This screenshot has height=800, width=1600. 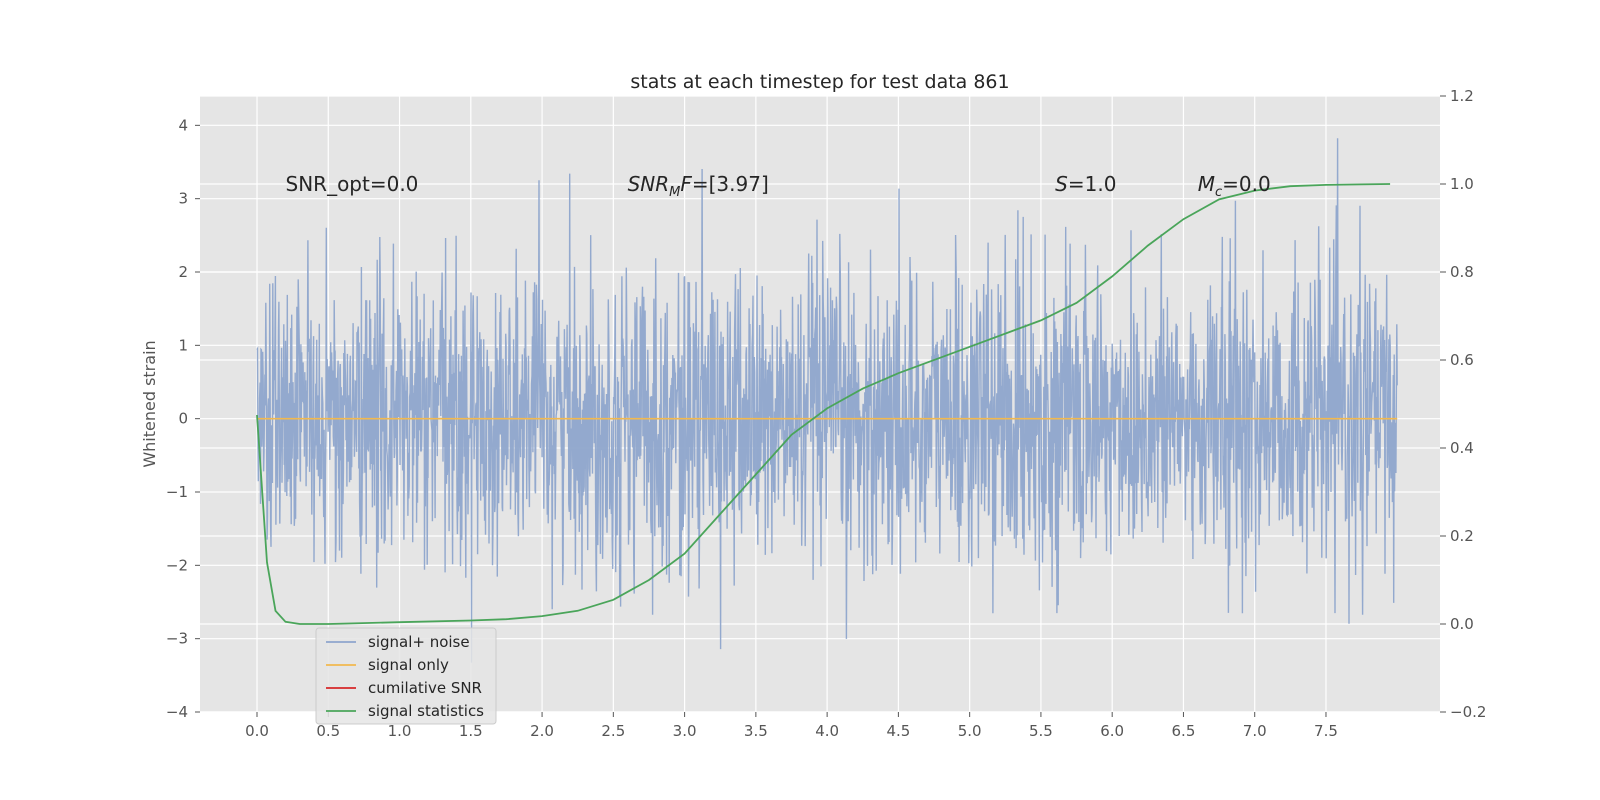 I want to click on y-tick-label: 4, so click(x=183, y=125).